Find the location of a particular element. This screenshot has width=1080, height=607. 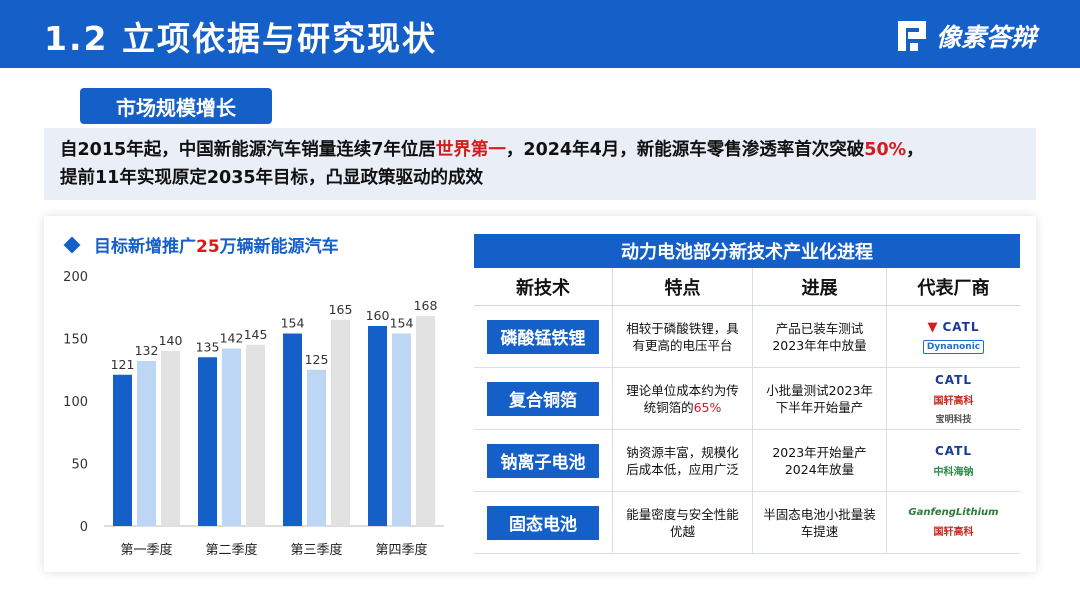

vendor-logo: GanfengLithium is located at coordinates (953, 512).